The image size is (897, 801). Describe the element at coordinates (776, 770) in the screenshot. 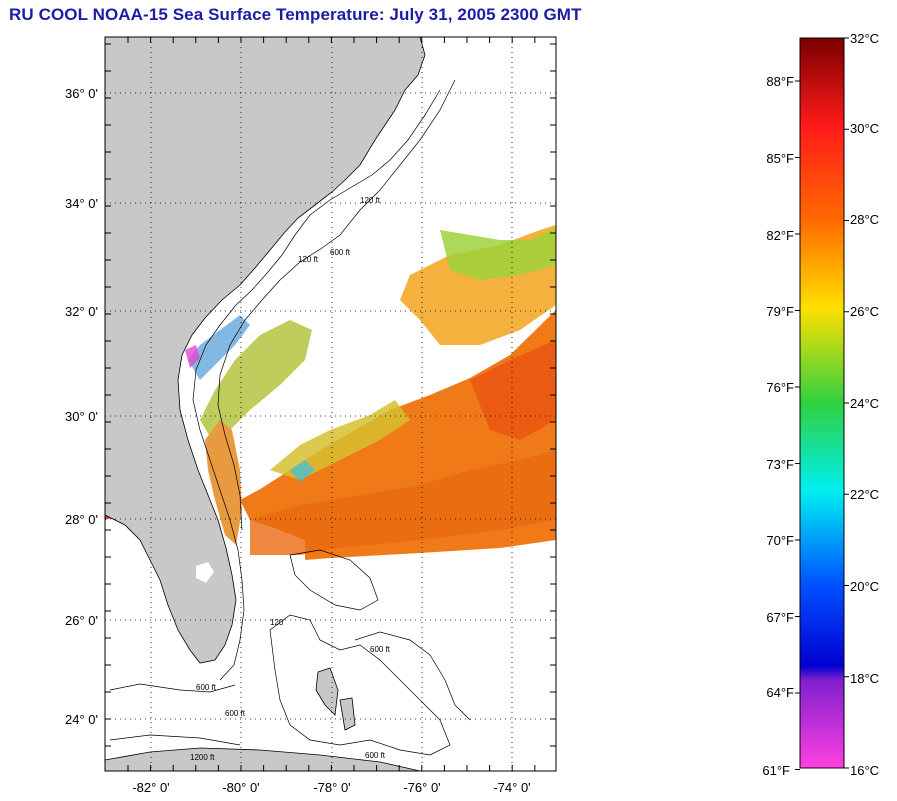

I see `fahrenheit-label: 61°F` at that location.